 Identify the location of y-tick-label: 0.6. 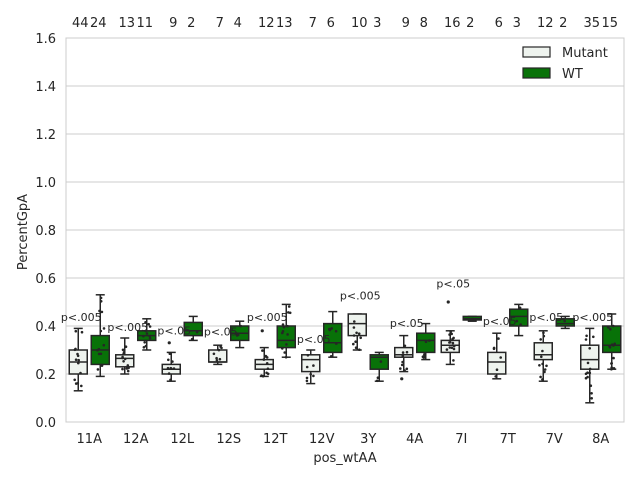
(45, 279).